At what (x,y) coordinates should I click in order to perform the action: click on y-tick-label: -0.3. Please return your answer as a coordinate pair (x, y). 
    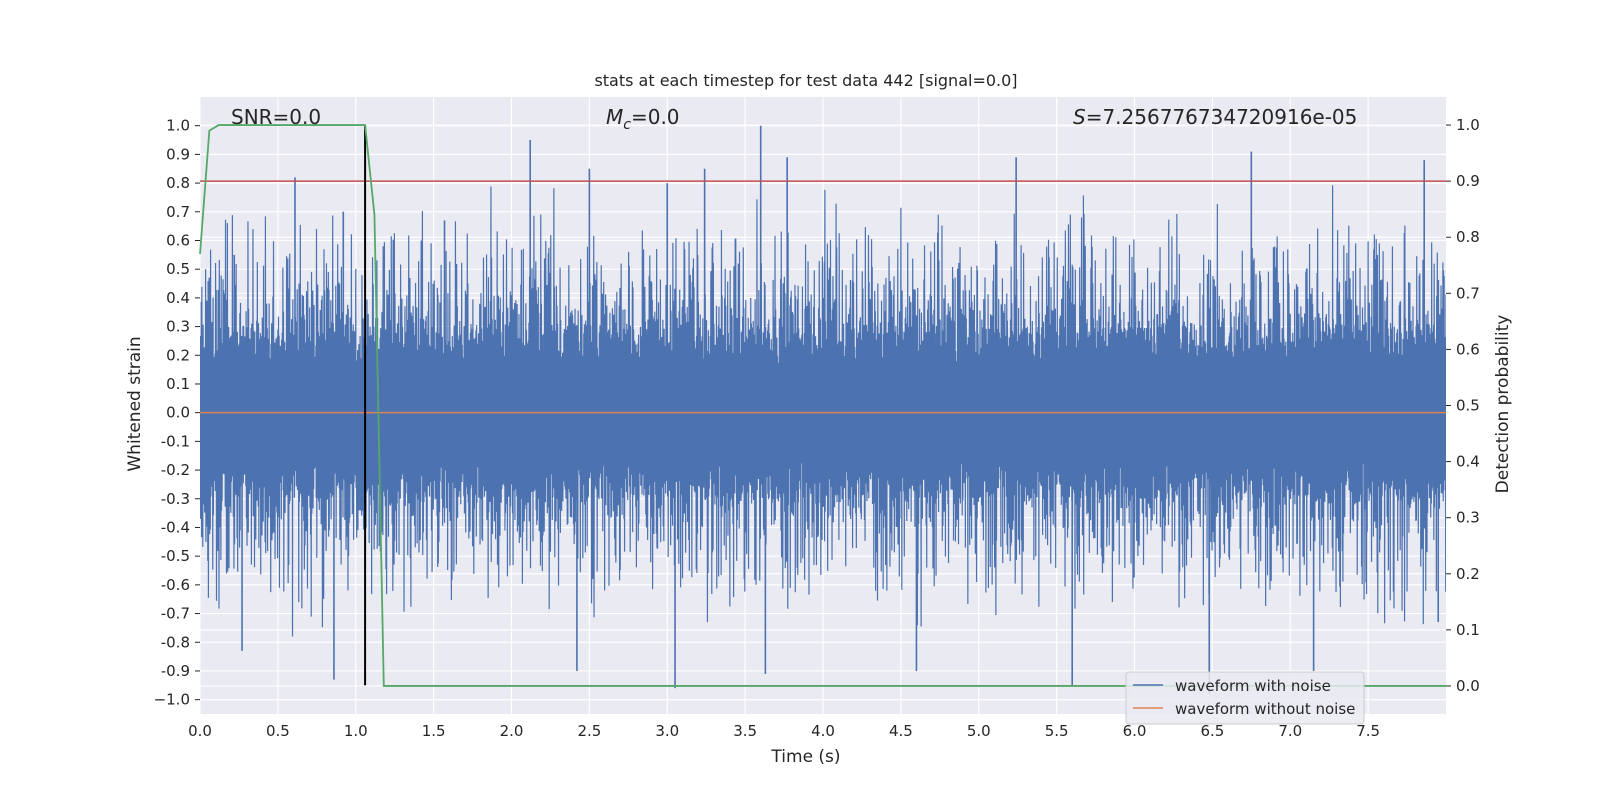
    Looking at the image, I should click on (175, 499).